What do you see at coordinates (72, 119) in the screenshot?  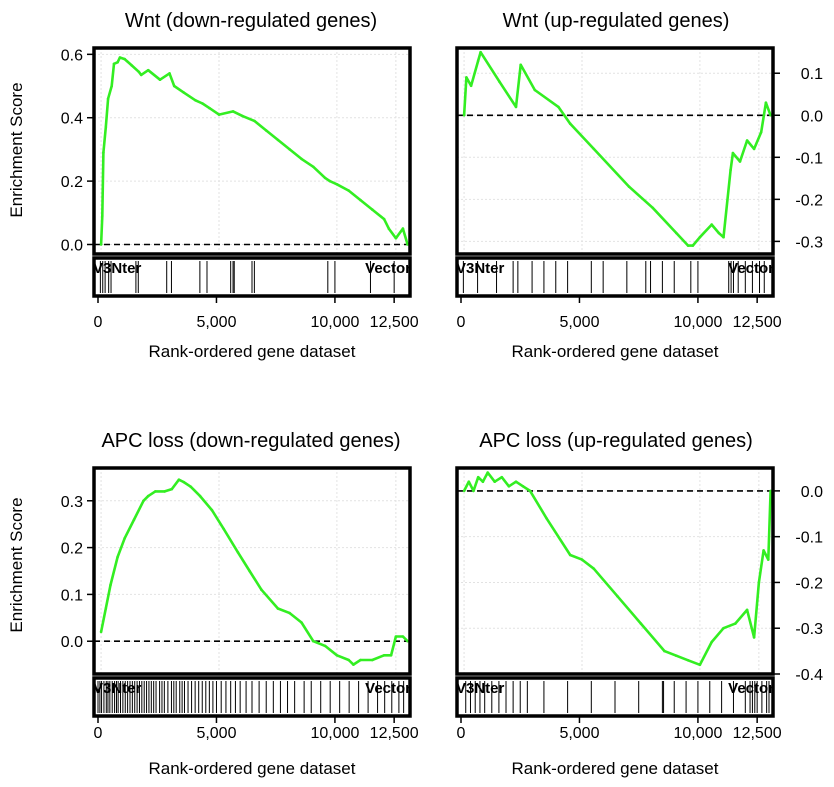 I see `y-tick-label: 0.4` at bounding box center [72, 119].